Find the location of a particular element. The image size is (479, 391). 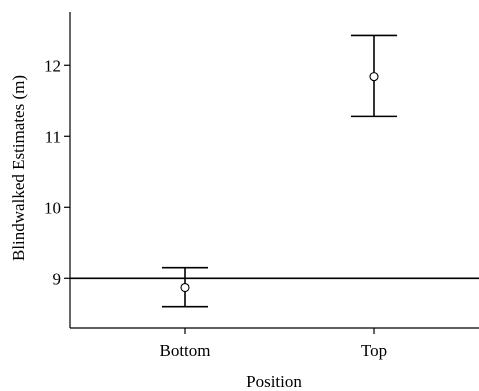

x-tick-label: Top is located at coordinates (374, 350).